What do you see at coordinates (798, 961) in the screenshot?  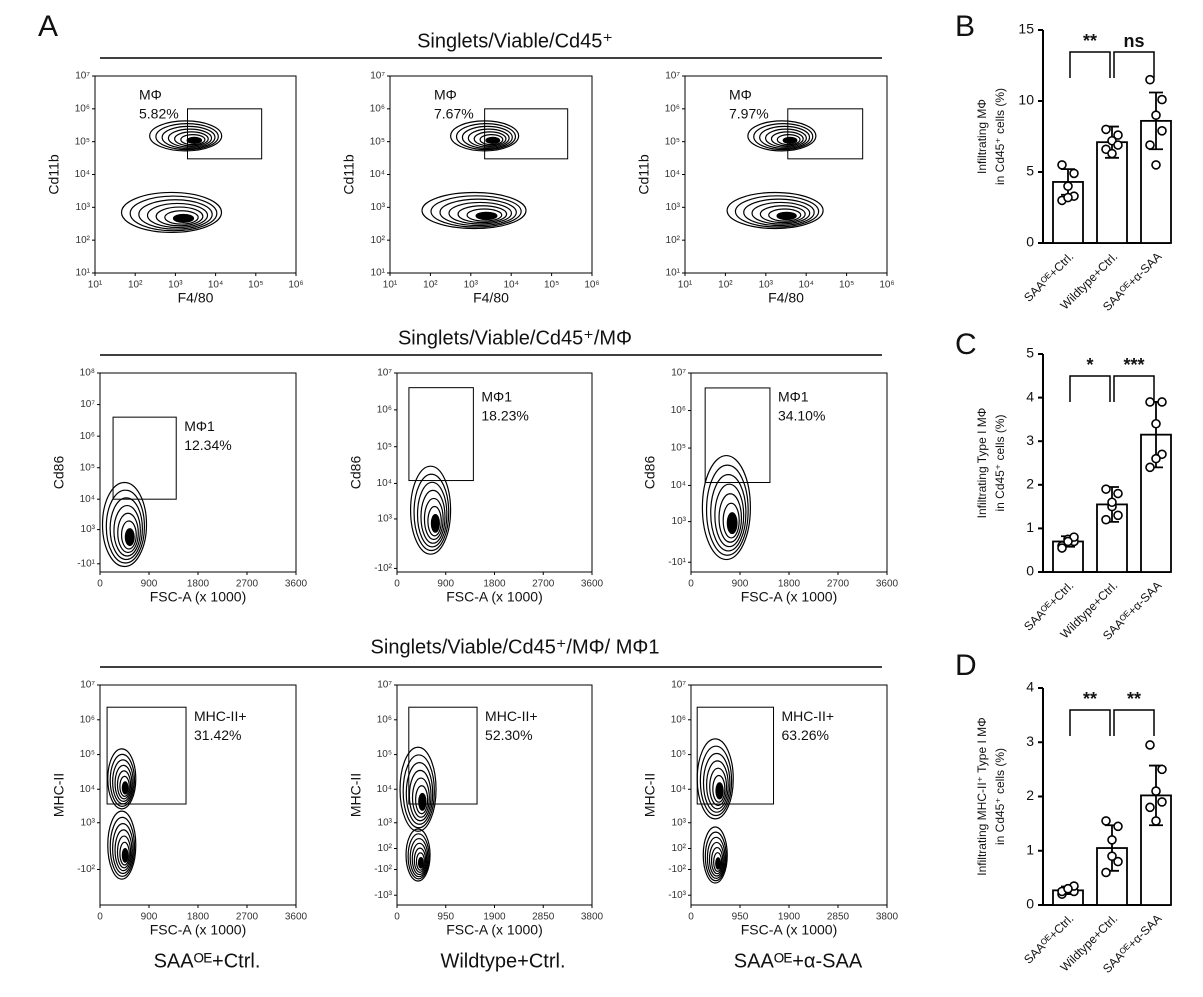 I see `group-label: SAAᴼᴱ+α-SAA` at bounding box center [798, 961].